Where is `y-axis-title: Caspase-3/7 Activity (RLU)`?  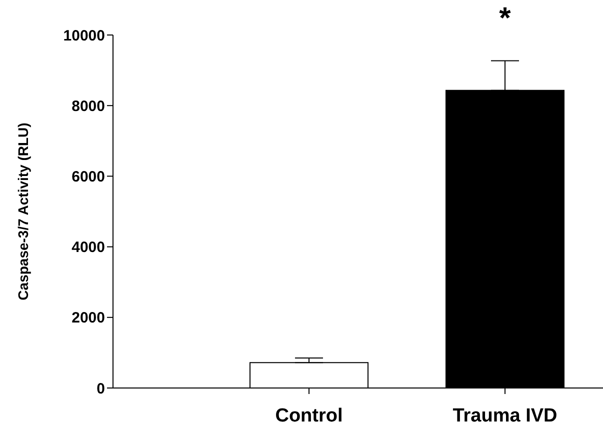
y-axis-title: Caspase-3/7 Activity (RLU) is located at coordinates (22, 211).